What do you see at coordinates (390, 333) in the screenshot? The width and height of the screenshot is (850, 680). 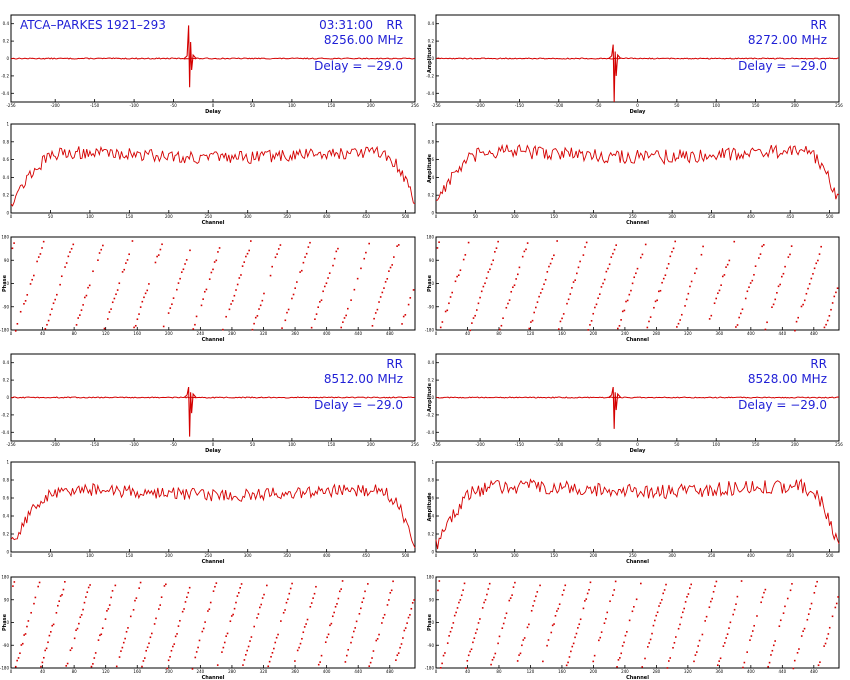 I see `phase-8256-xtick-label-12: 480` at bounding box center [390, 333].